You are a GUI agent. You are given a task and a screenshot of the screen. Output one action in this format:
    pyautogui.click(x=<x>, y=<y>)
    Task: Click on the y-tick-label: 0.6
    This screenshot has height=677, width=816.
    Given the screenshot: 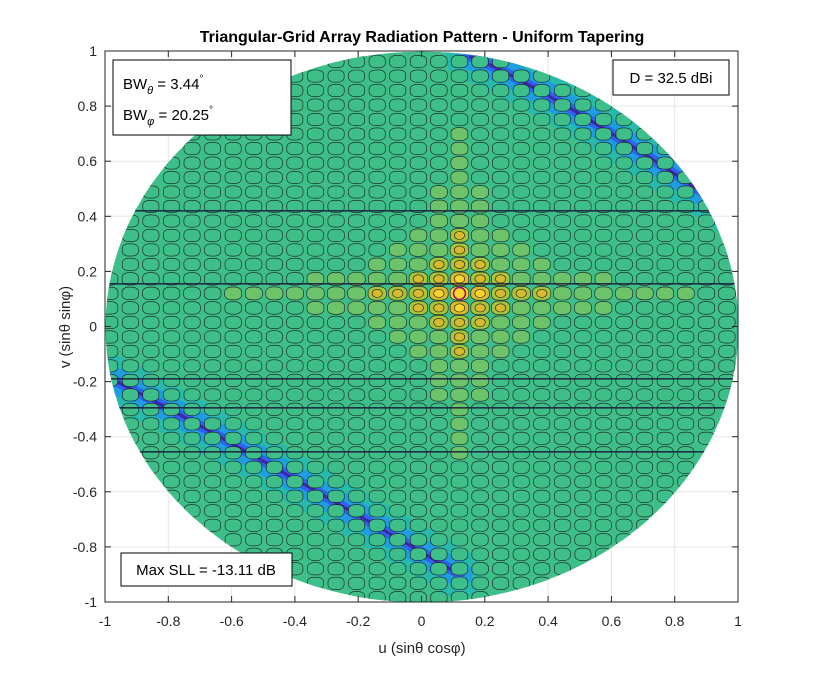 What is the action you would take?
    pyautogui.click(x=88, y=161)
    